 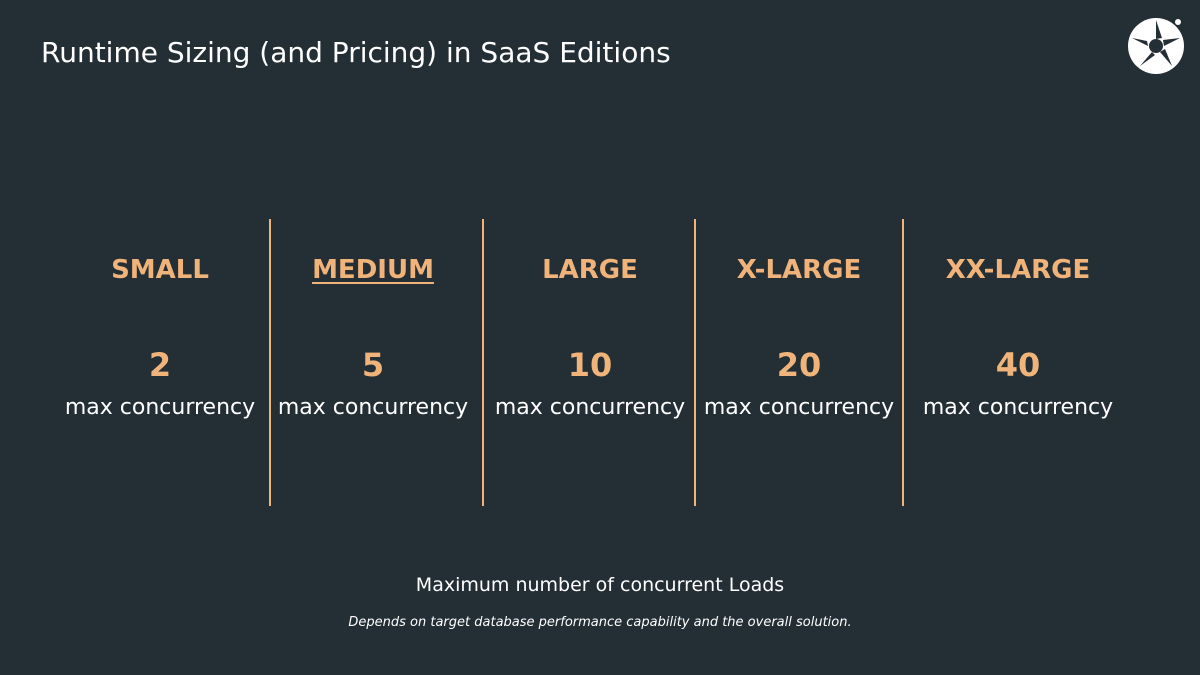 I want to click on tier-large: LARGE 10 max concurrency, so click(x=590, y=336).